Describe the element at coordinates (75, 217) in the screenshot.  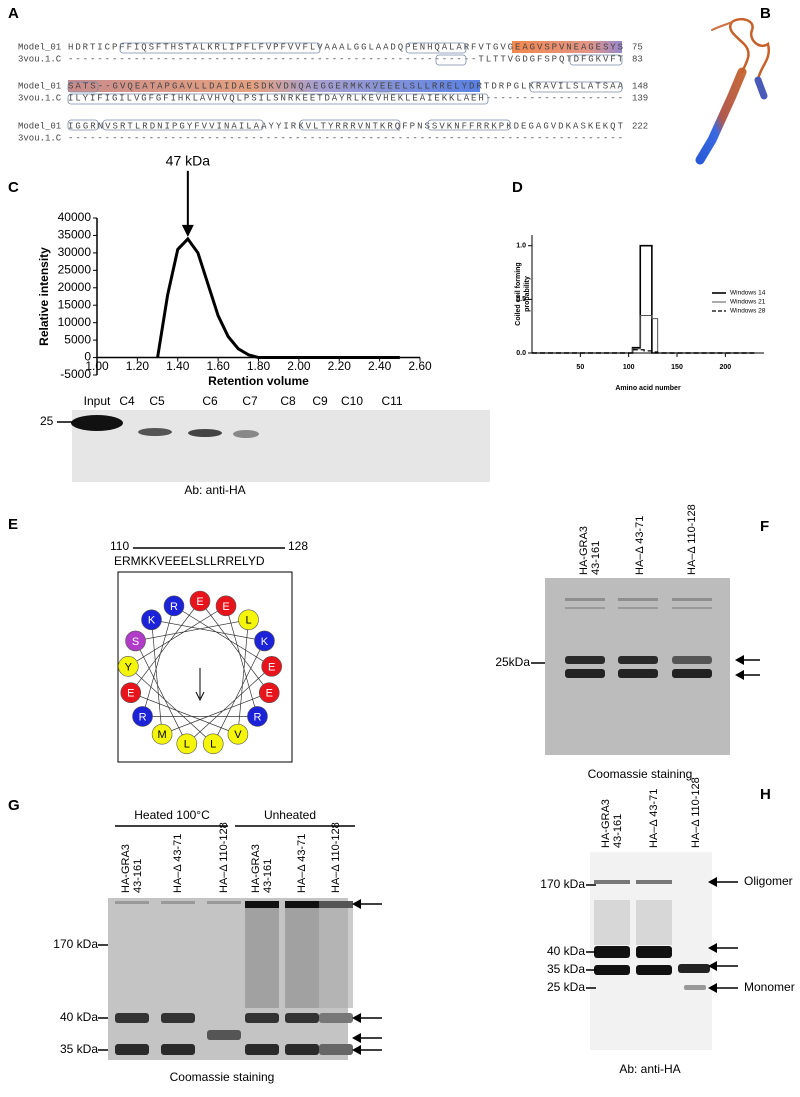
I see `y-tick-label: 40000` at that location.